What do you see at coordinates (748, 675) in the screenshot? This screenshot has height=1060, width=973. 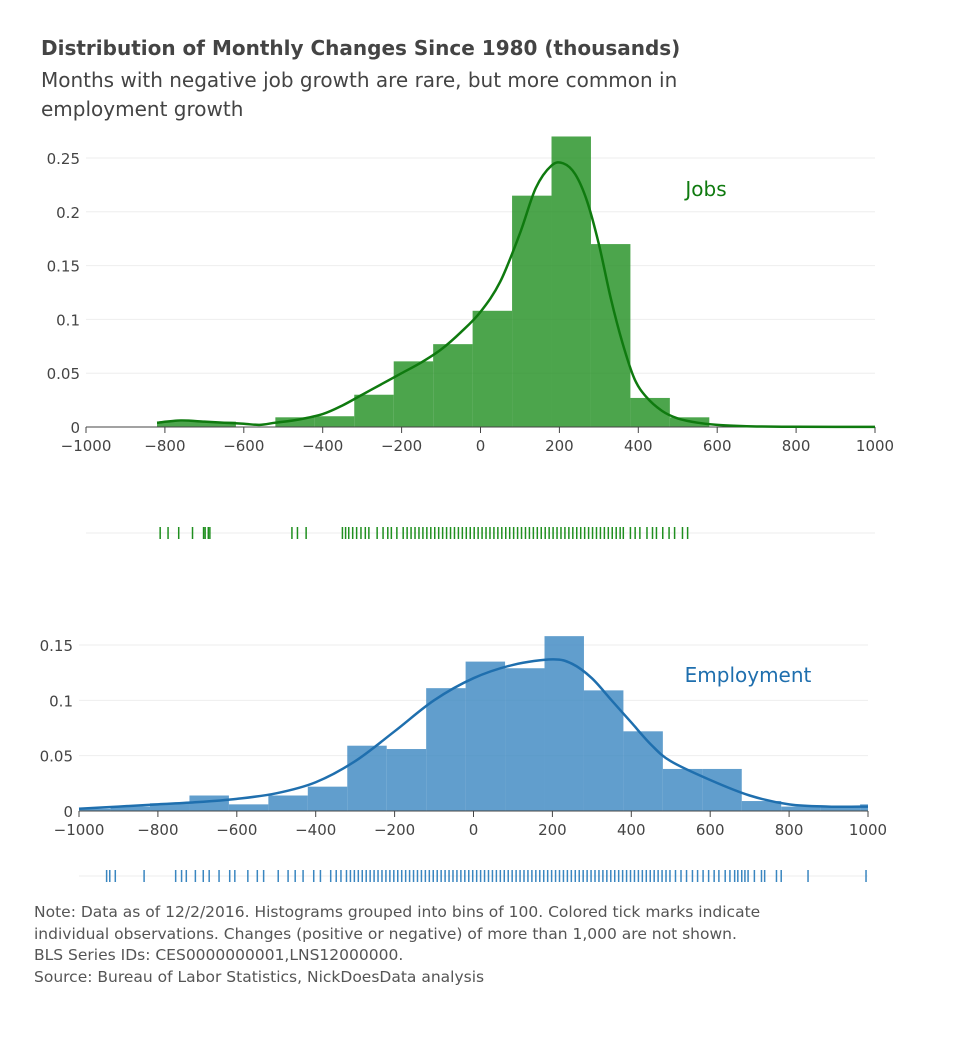 I see `employment-series-label: Employment` at bounding box center [748, 675].